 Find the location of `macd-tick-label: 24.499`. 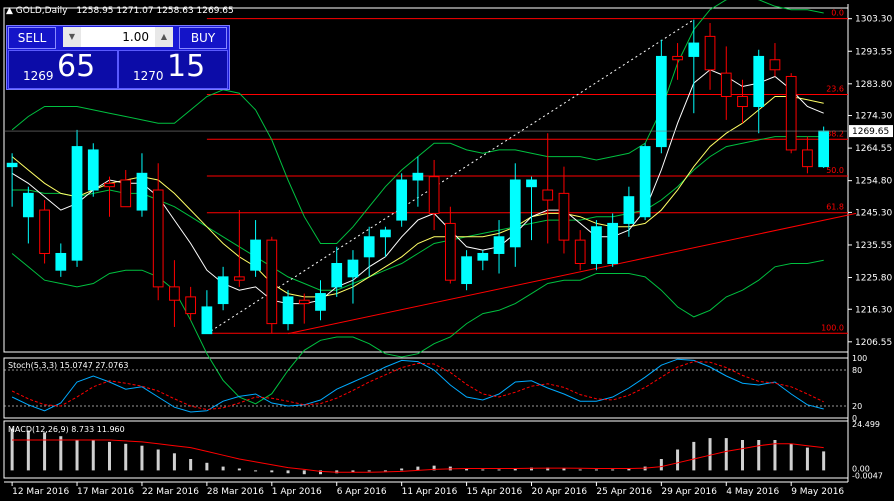

macd-tick-label: 24.499 is located at coordinates (866, 424).